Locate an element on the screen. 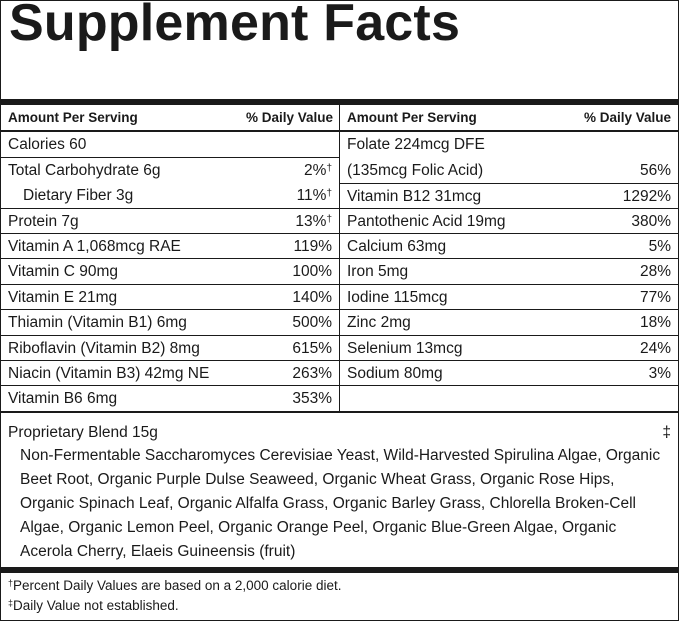 The width and height of the screenshot is (679, 621). nutrient-dv: 615% is located at coordinates (312, 348).